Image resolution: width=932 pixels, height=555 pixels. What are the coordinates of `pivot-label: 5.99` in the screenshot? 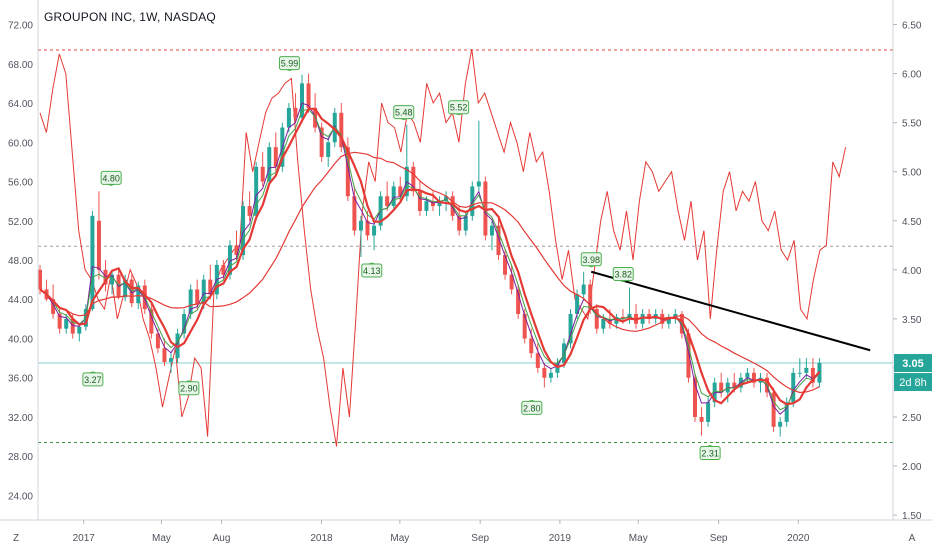 It's located at (289, 64).